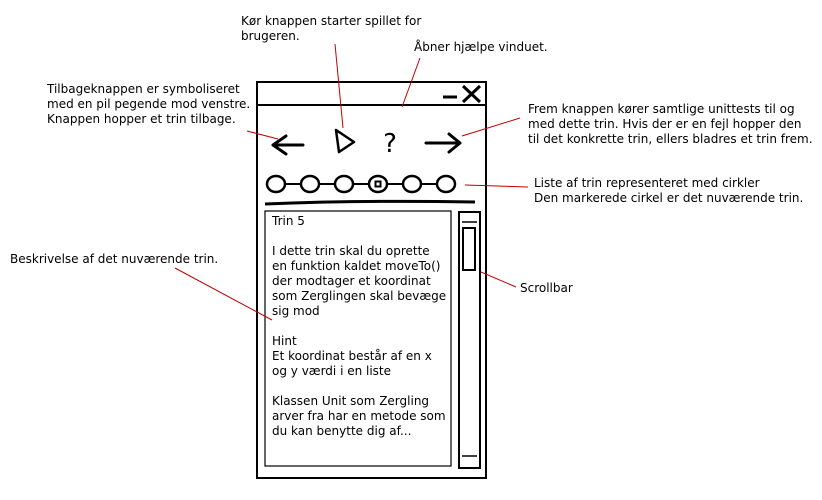 Image resolution: width=822 pixels, height=500 pixels. I want to click on description-line: Klassen Unit som Zergling, so click(351, 401).